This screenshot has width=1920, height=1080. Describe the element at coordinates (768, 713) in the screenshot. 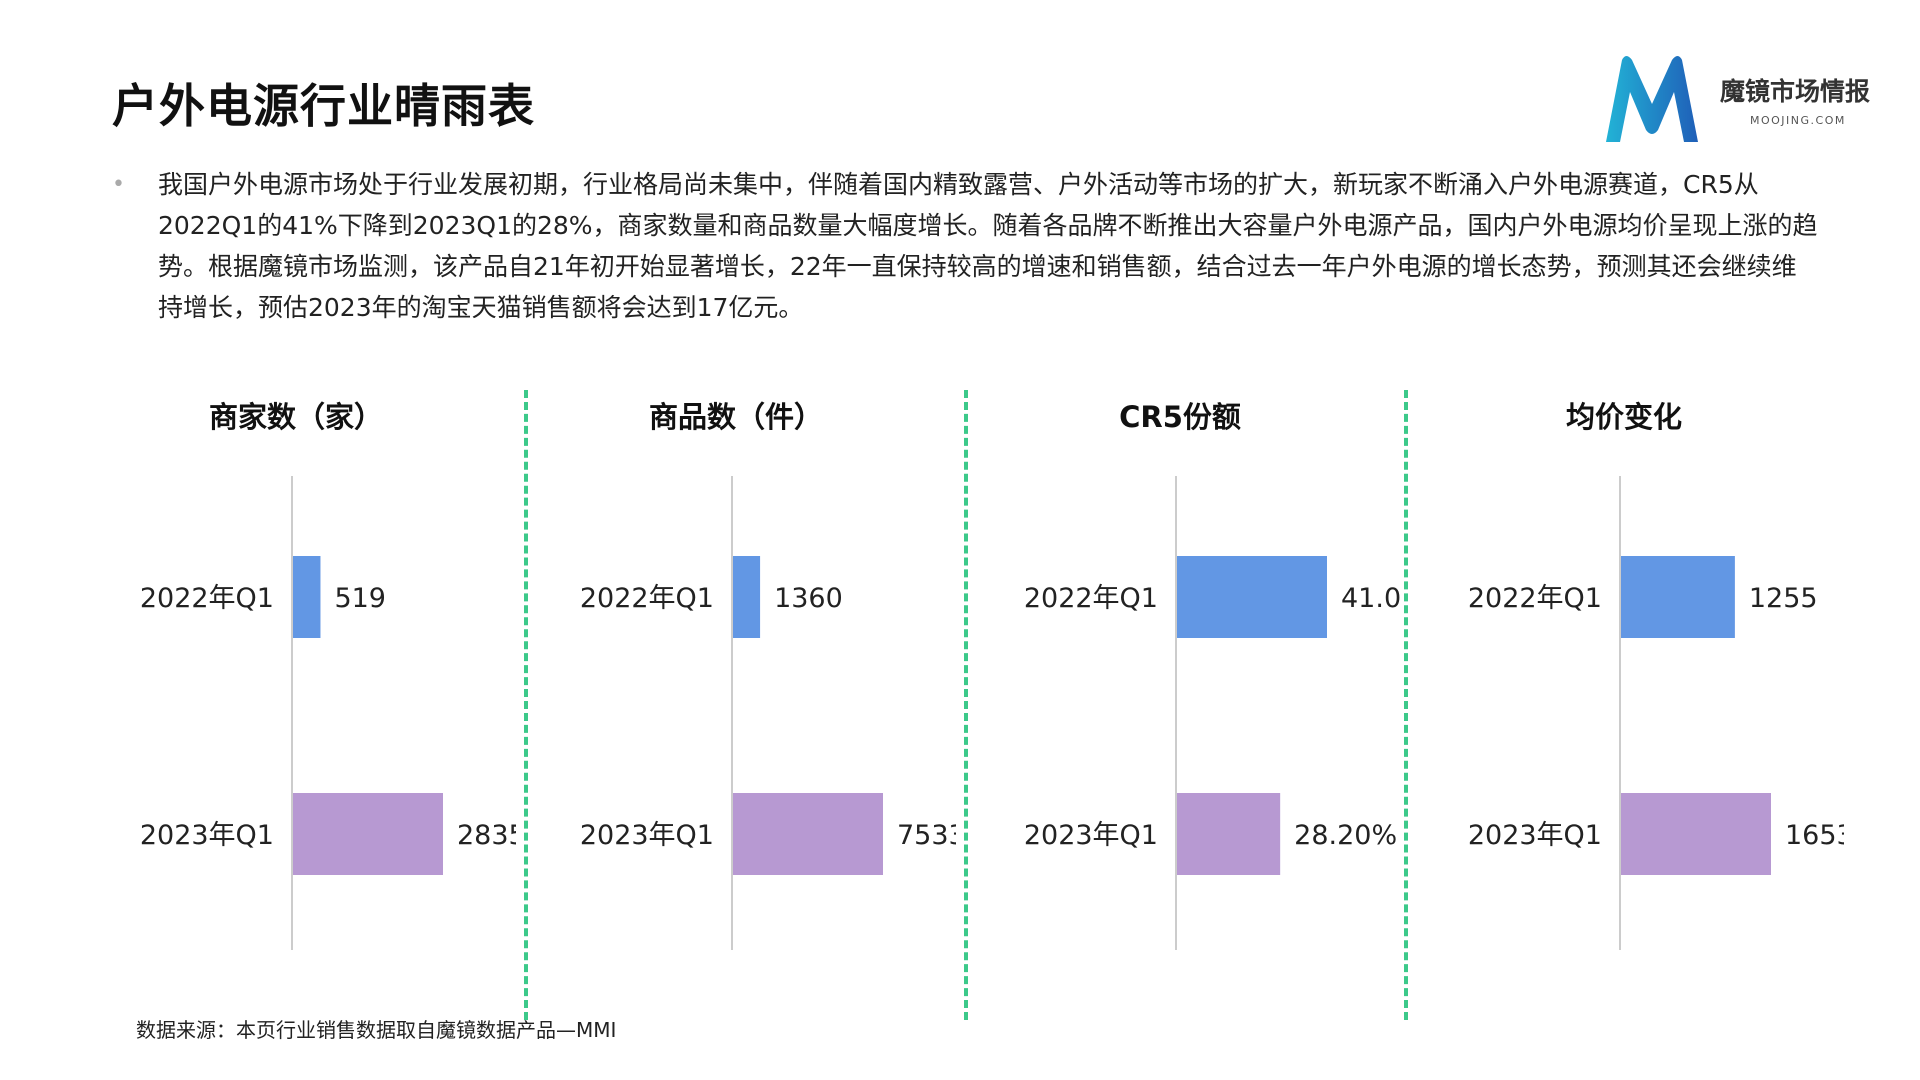

I see `products-bar-chart: 2022年Q1 1360 2023年Q1 7533` at that location.